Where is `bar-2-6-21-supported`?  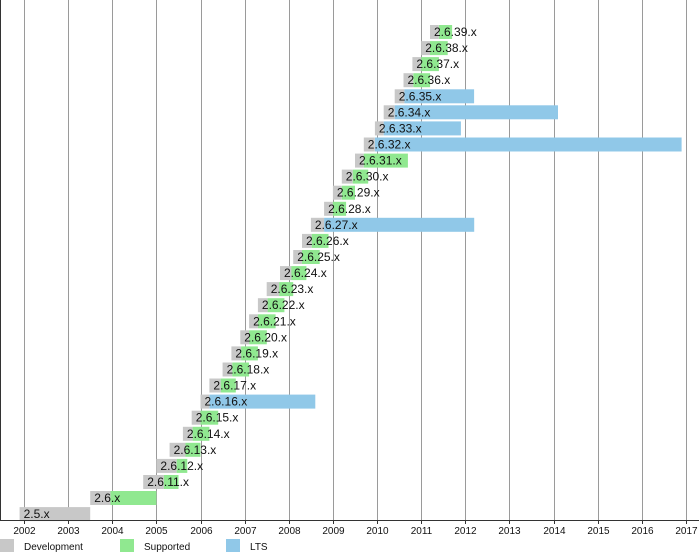 bar-2-6-21-supported is located at coordinates (266, 321).